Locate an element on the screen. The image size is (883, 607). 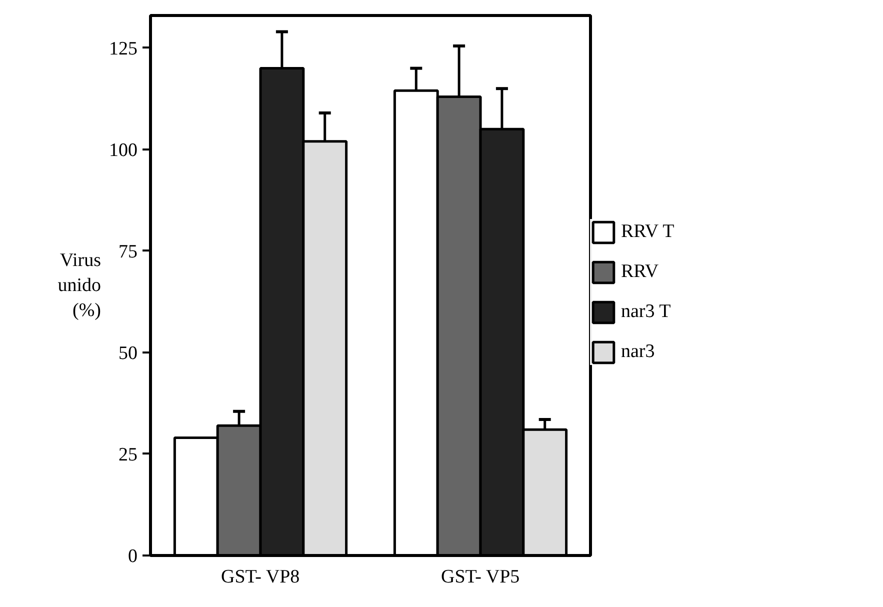
y-tick-label: 100 is located at coordinates (123, 150).